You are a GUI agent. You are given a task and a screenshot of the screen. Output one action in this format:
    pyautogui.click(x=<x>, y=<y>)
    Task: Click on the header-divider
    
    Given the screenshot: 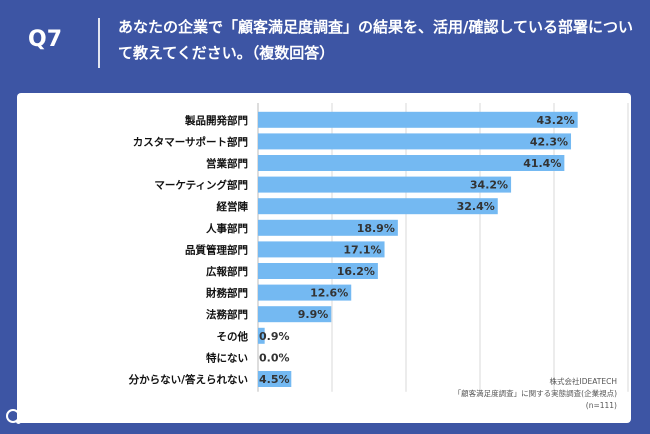 What is the action you would take?
    pyautogui.click(x=99, y=43)
    